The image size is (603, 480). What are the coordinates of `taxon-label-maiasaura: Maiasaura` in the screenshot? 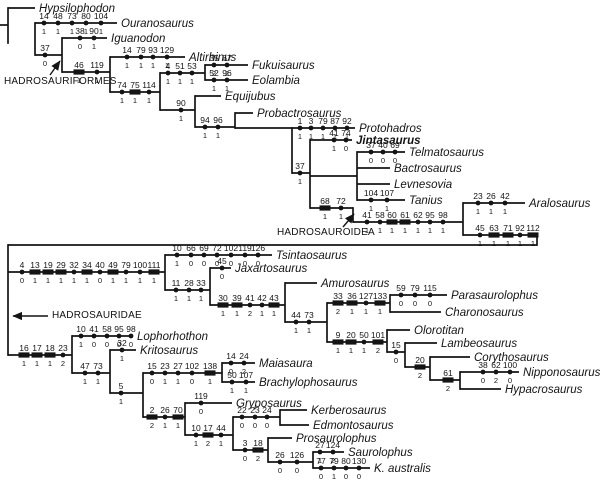 It's located at (286, 364).